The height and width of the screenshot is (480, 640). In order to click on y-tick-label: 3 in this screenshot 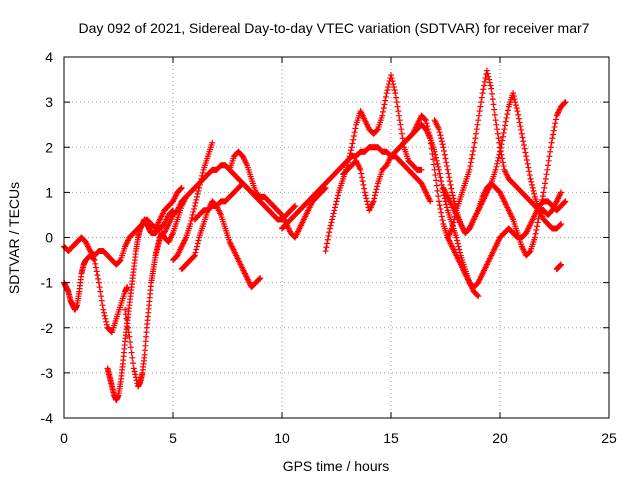, I will do `click(49, 102)`.